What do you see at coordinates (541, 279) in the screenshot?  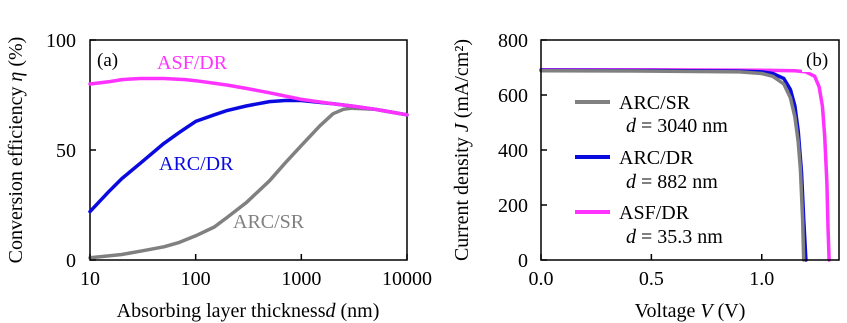 I see `x-tick-label-b-0: 0.0` at bounding box center [541, 279].